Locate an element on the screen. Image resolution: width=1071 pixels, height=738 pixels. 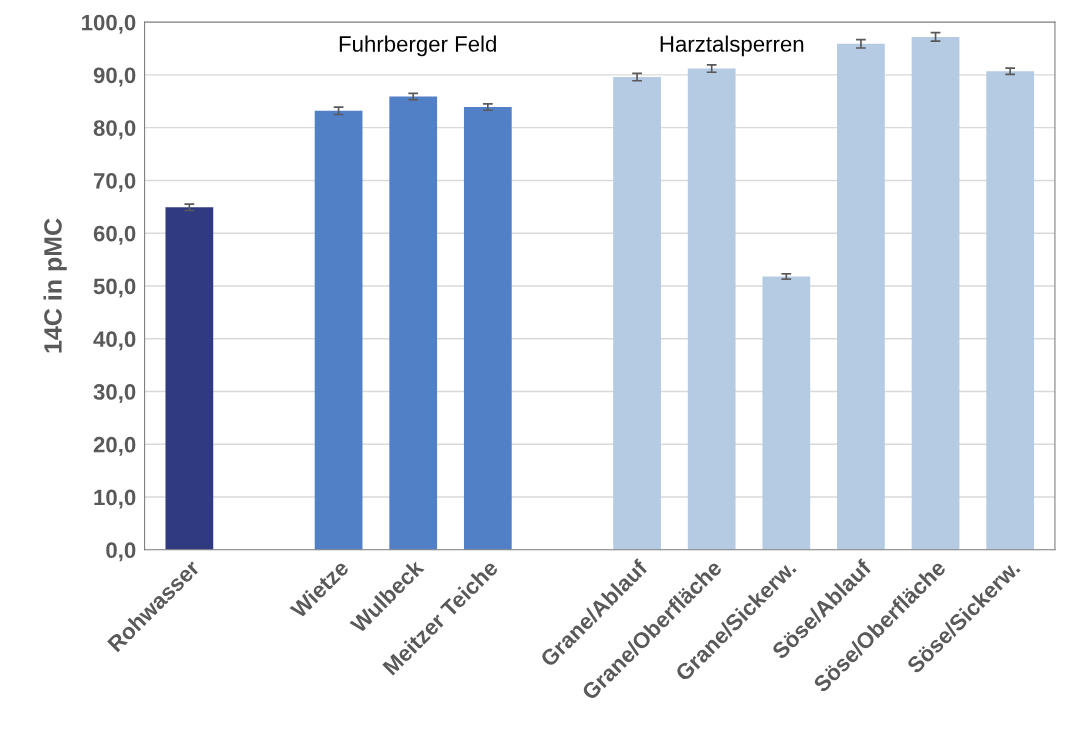
annotation: Fuhrberger Feld is located at coordinates (417, 46).